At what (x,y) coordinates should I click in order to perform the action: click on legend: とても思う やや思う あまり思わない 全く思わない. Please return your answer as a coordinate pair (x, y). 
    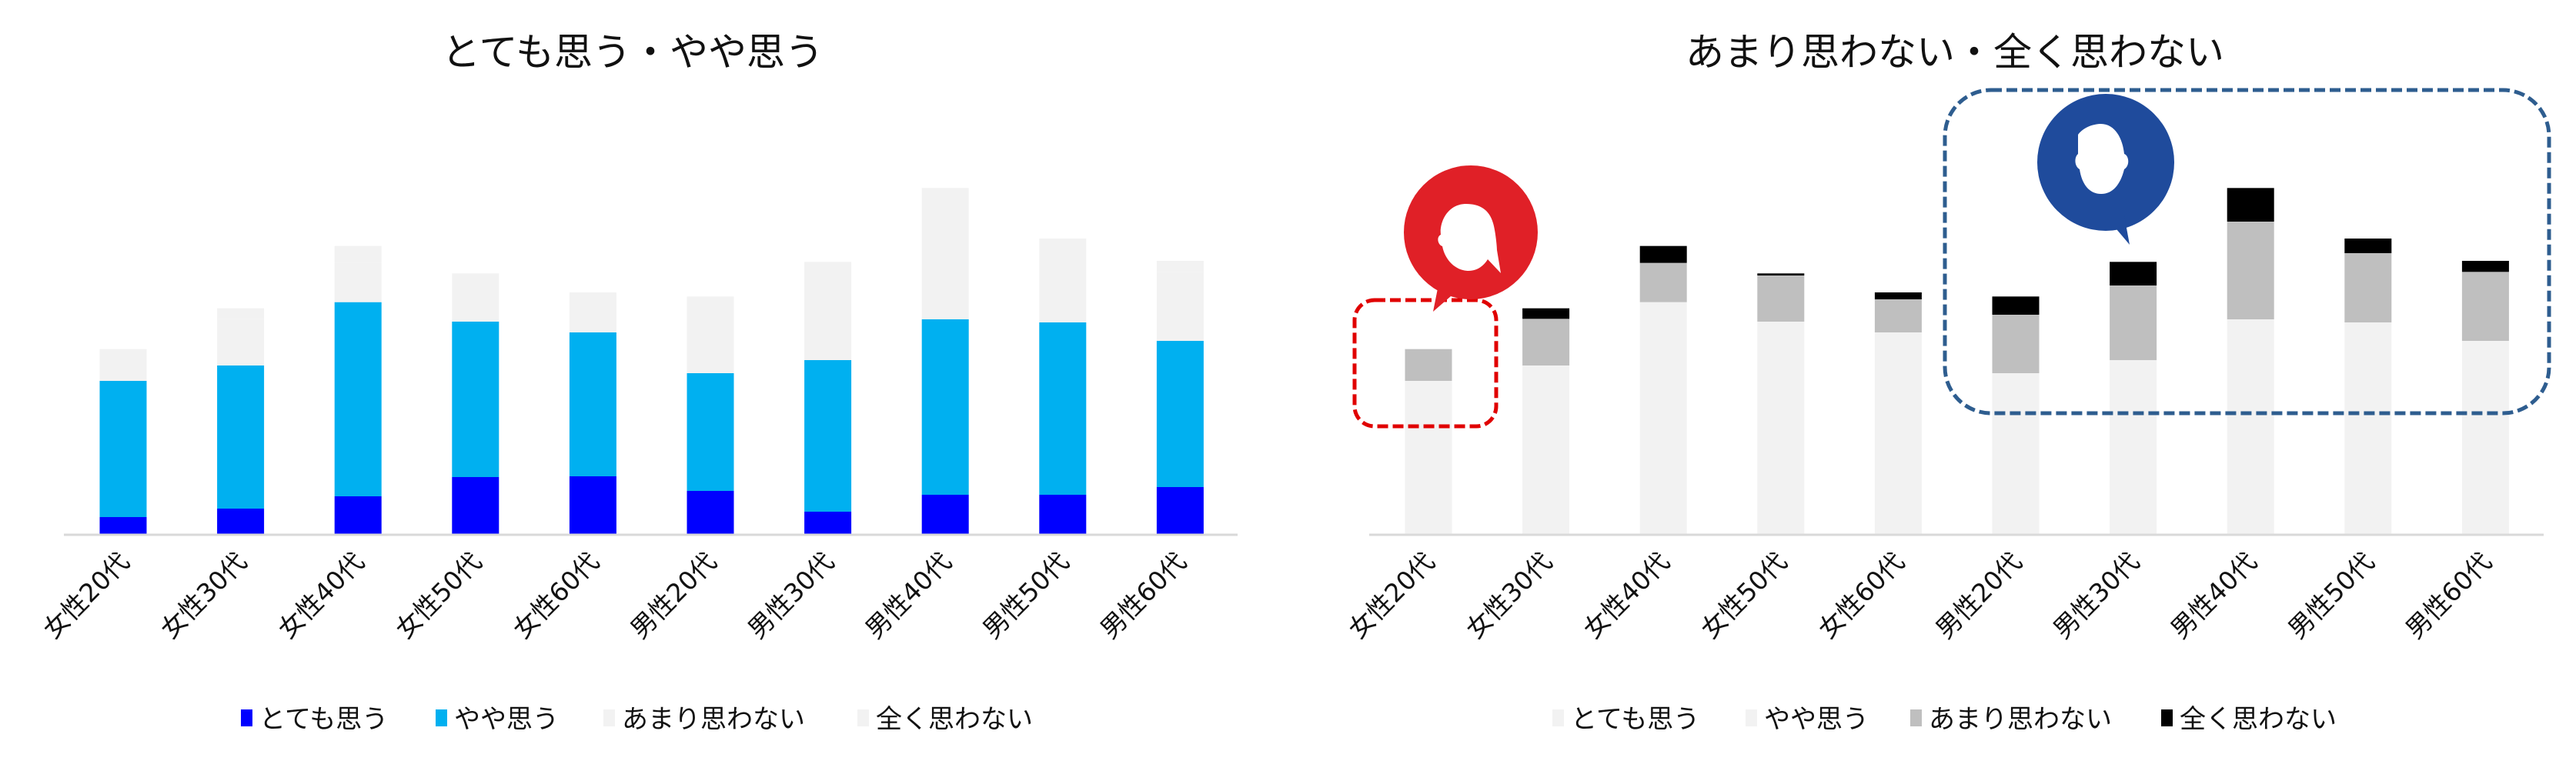
    Looking at the image, I should click on (1944, 719).